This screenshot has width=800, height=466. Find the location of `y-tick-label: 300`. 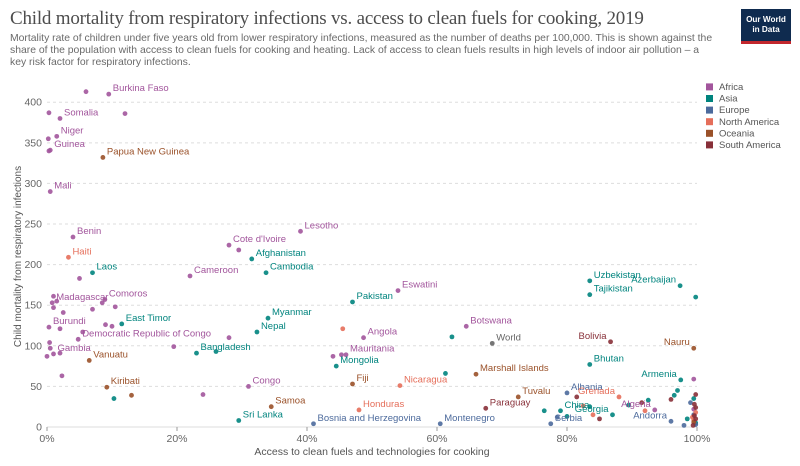

y-tick-label: 300 is located at coordinates (33, 184).